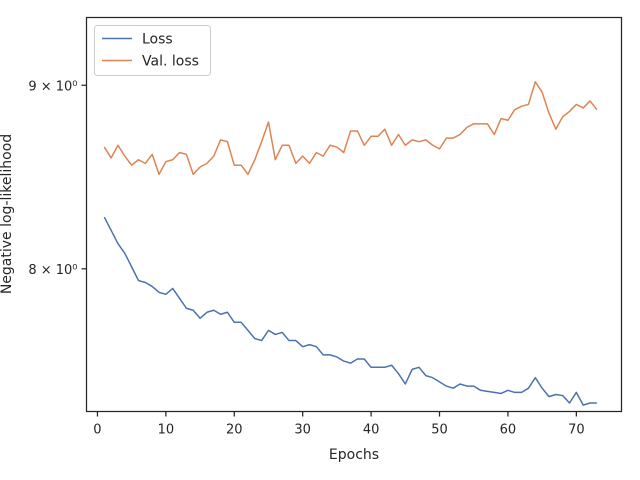 The width and height of the screenshot is (640, 480). What do you see at coordinates (354, 455) in the screenshot?
I see `x-axis-label: Epochs` at bounding box center [354, 455].